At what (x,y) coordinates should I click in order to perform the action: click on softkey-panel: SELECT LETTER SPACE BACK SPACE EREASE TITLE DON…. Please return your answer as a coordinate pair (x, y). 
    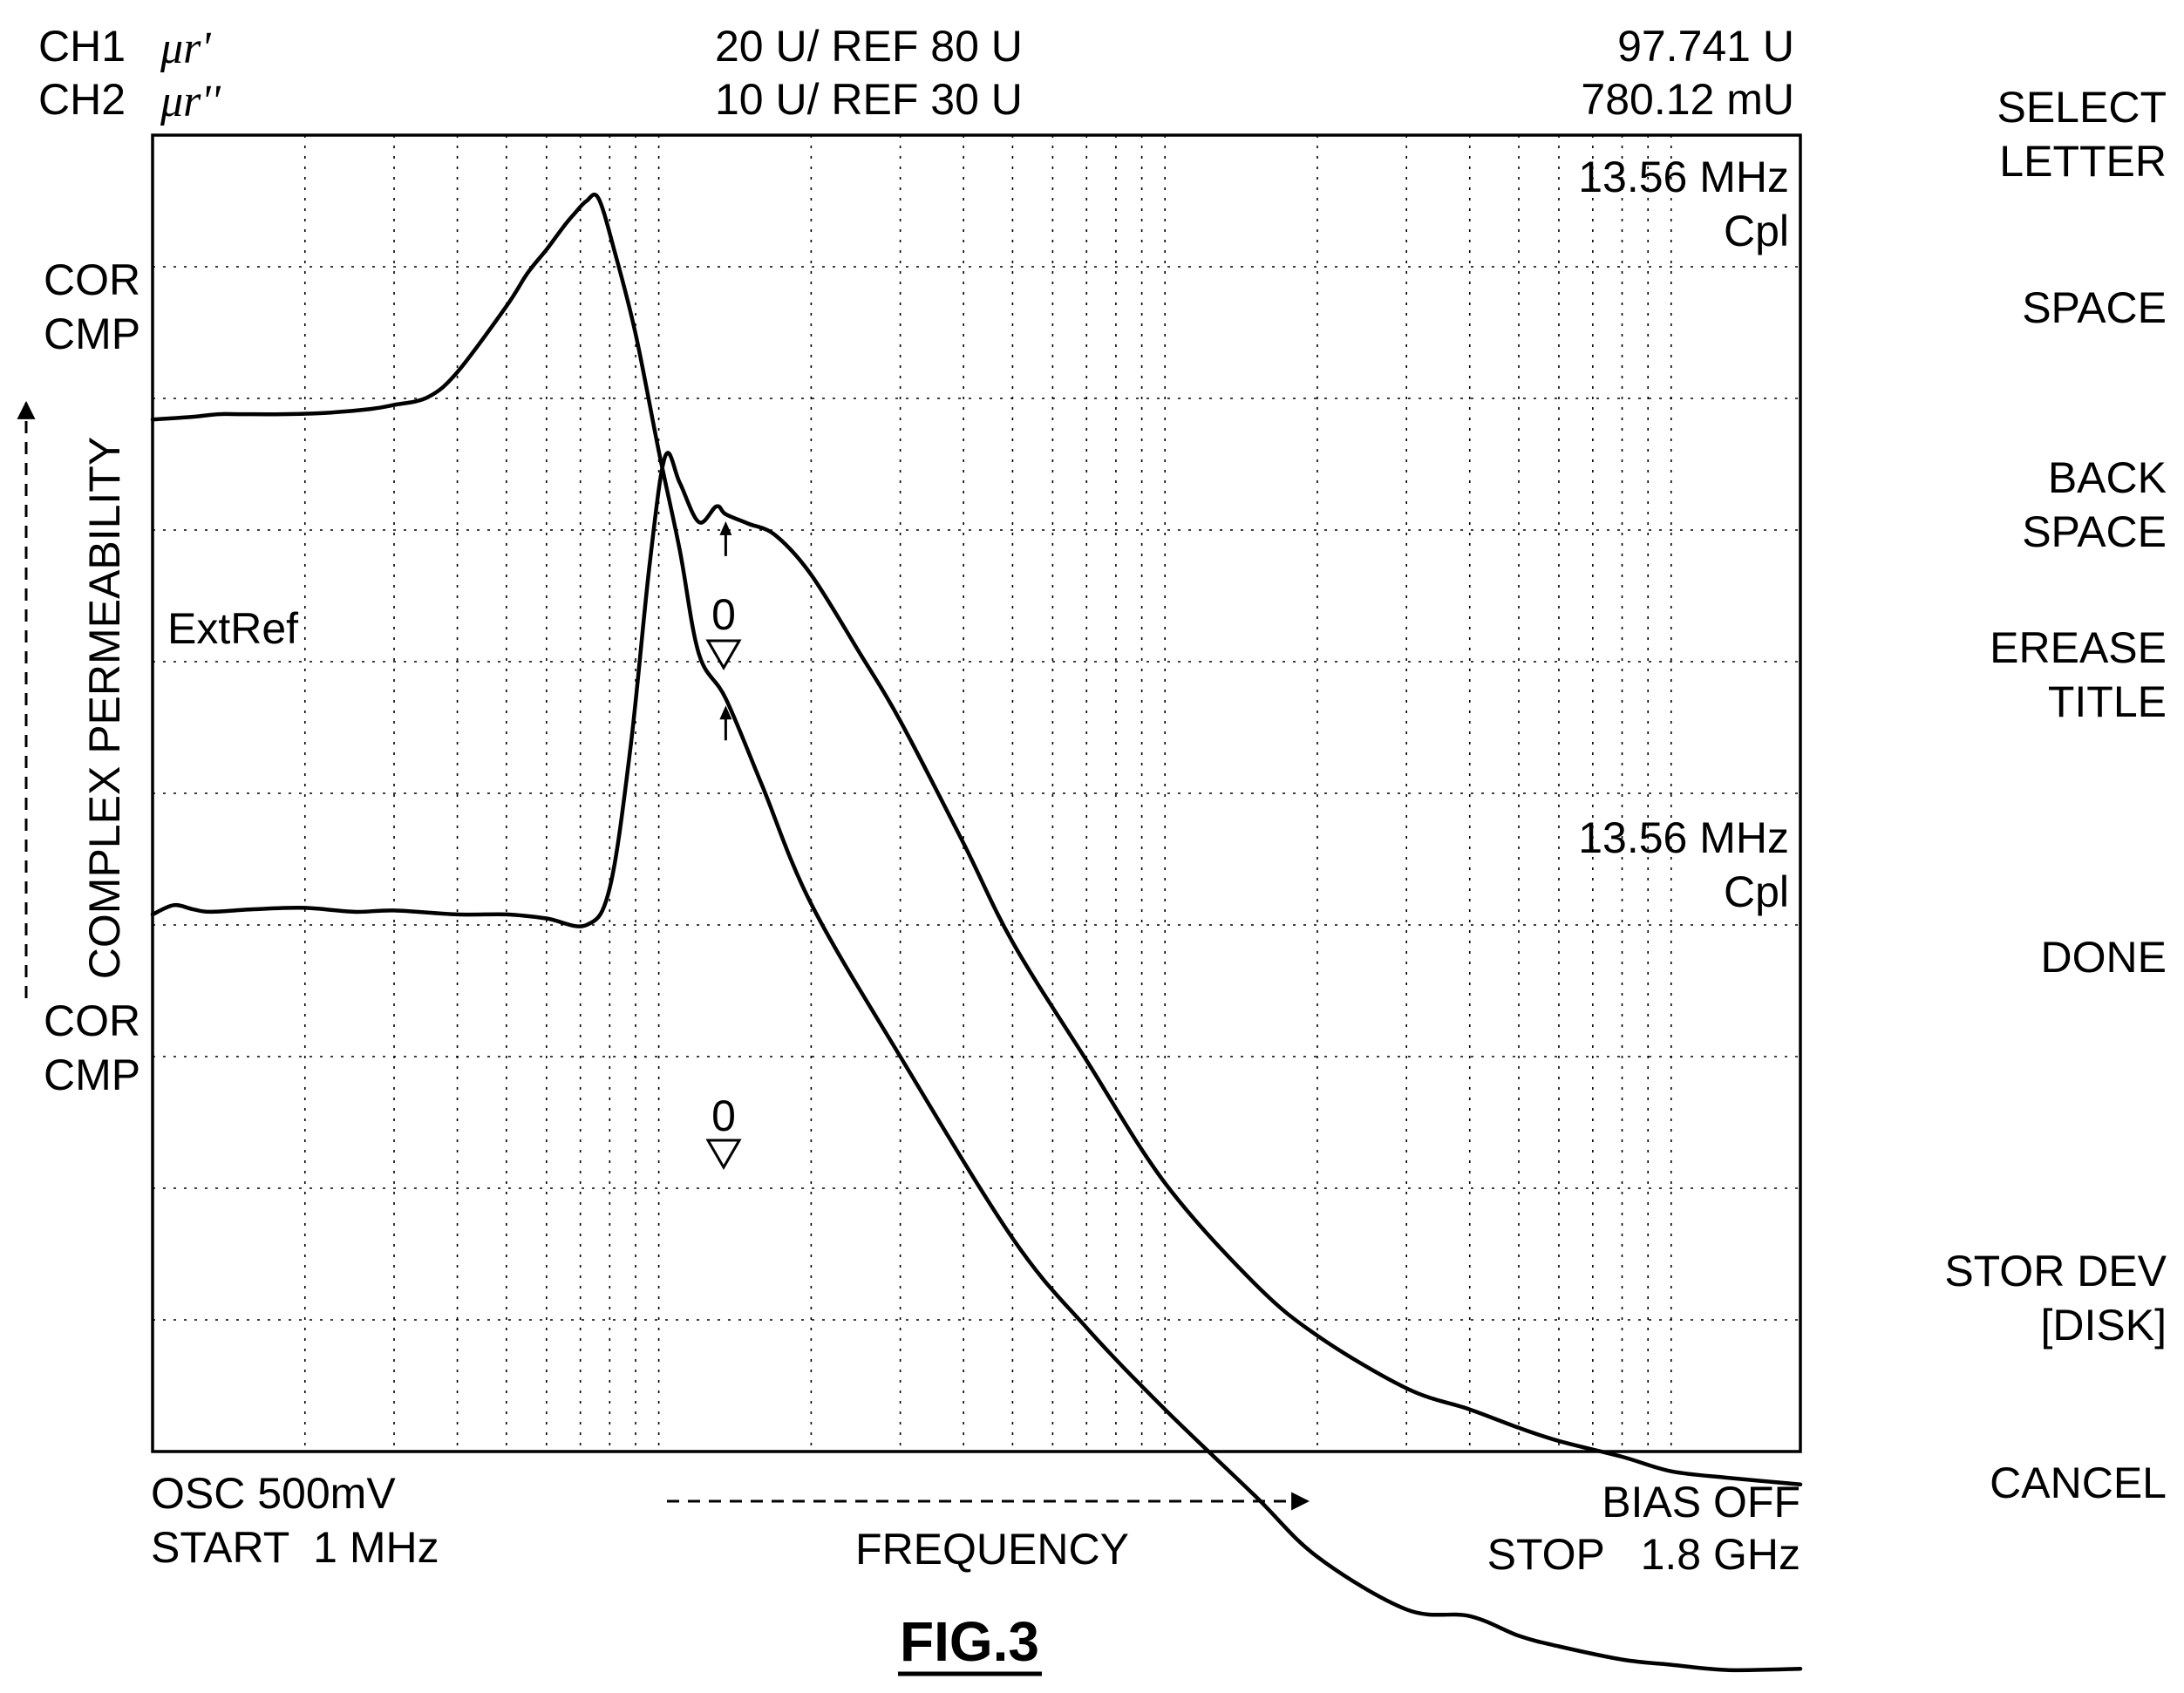
    Looking at the image, I should click on (2055, 795).